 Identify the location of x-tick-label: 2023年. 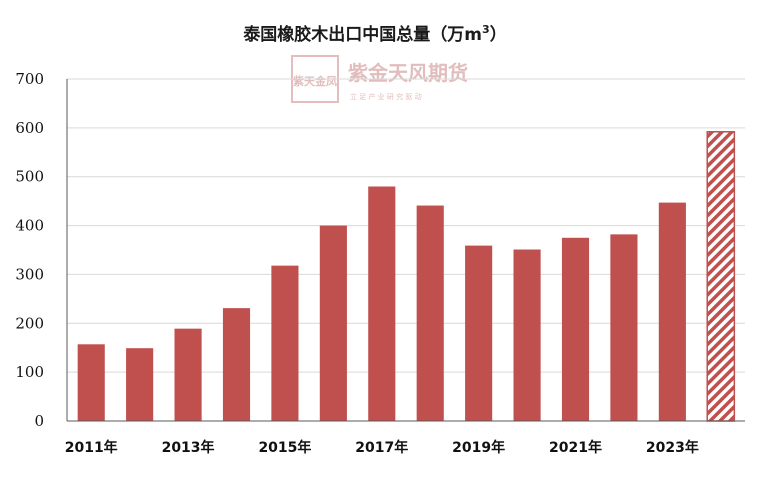
(672, 447).